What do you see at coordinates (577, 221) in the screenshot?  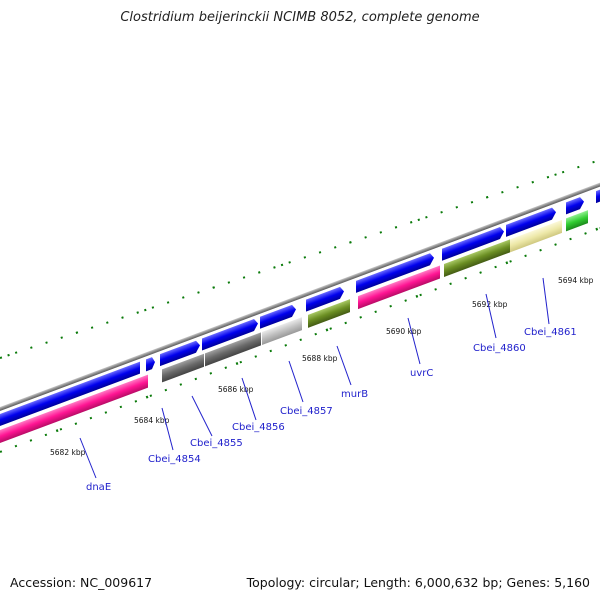 I see `feature-green` at bounding box center [577, 221].